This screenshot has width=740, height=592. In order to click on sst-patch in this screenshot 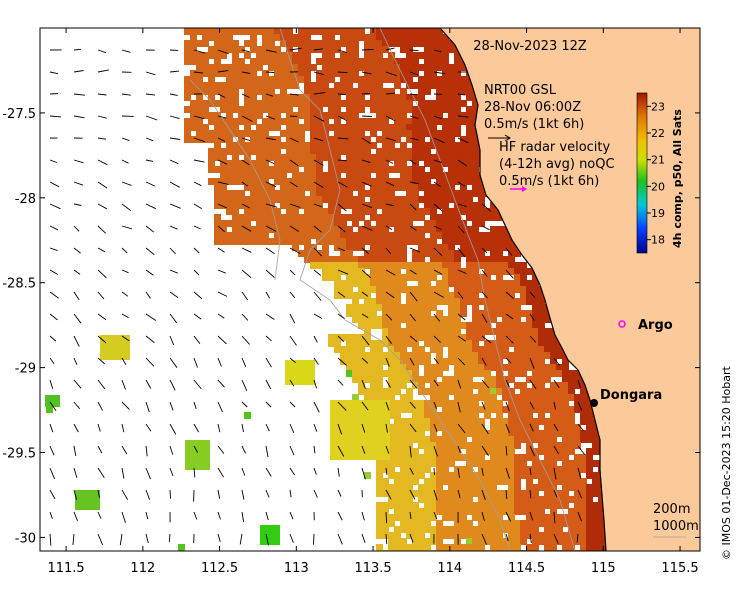, I will do `click(115, 347)`.